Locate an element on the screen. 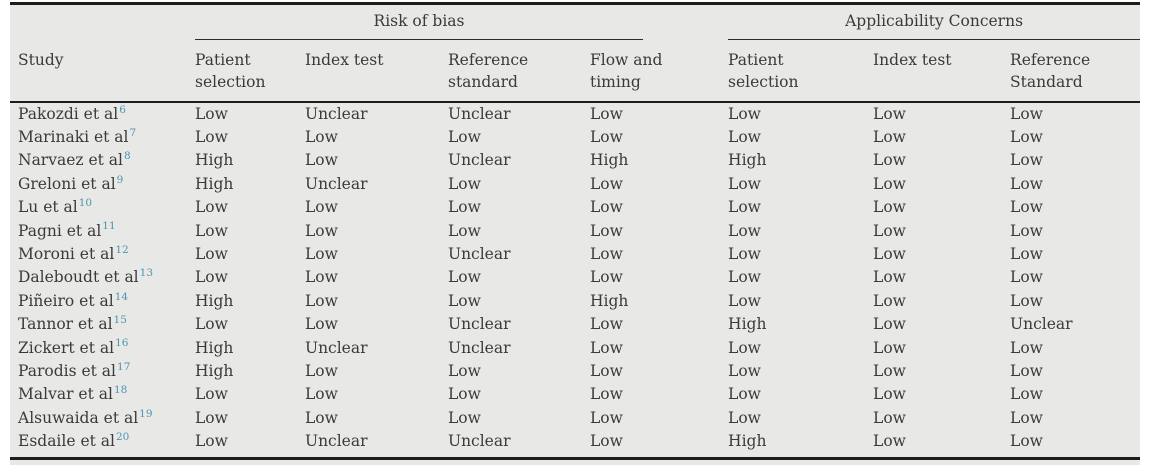 The width and height of the screenshot is (1149, 468). table-row: Greloni et al9 High Unclear Low Low Low Low Low is located at coordinates (575, 183).